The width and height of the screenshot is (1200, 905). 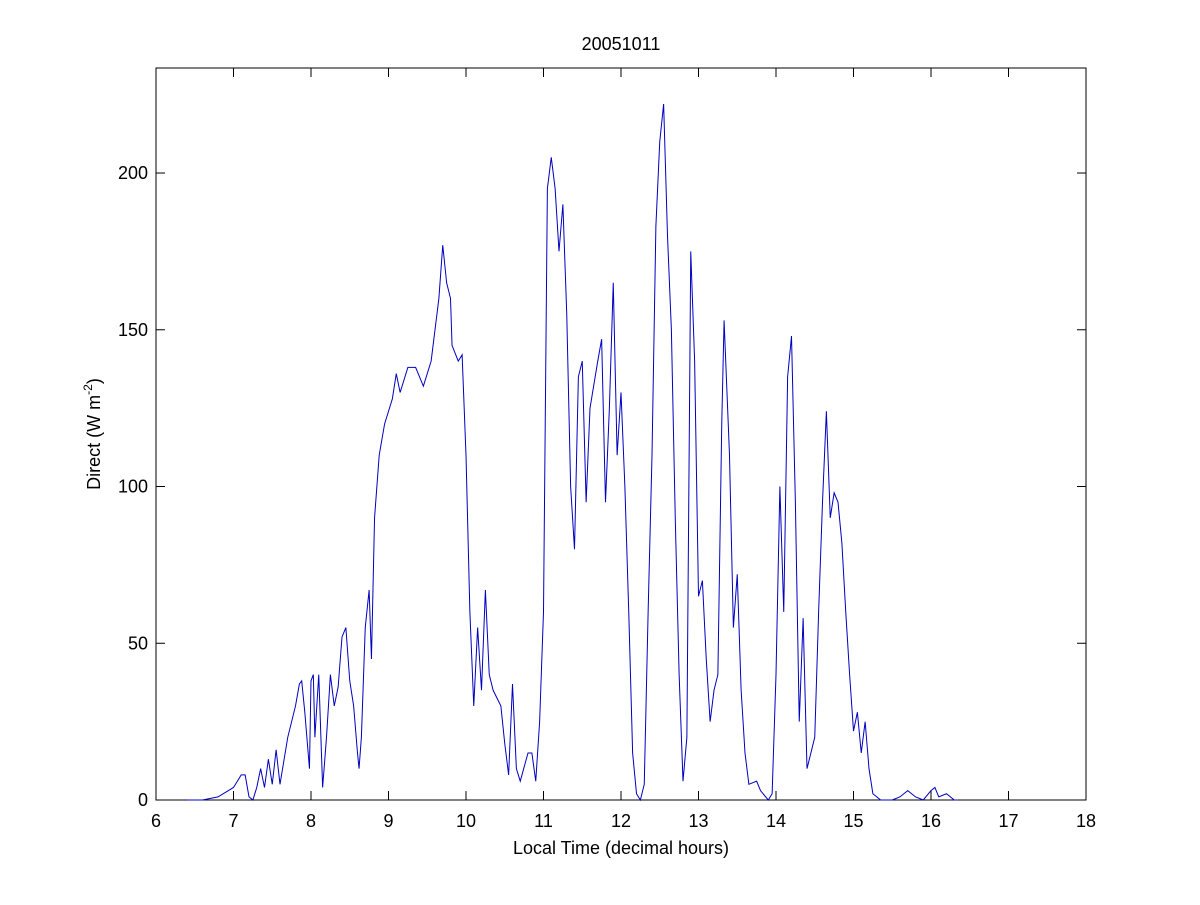 I want to click on x-tick-label: 14, so click(x=776, y=821).